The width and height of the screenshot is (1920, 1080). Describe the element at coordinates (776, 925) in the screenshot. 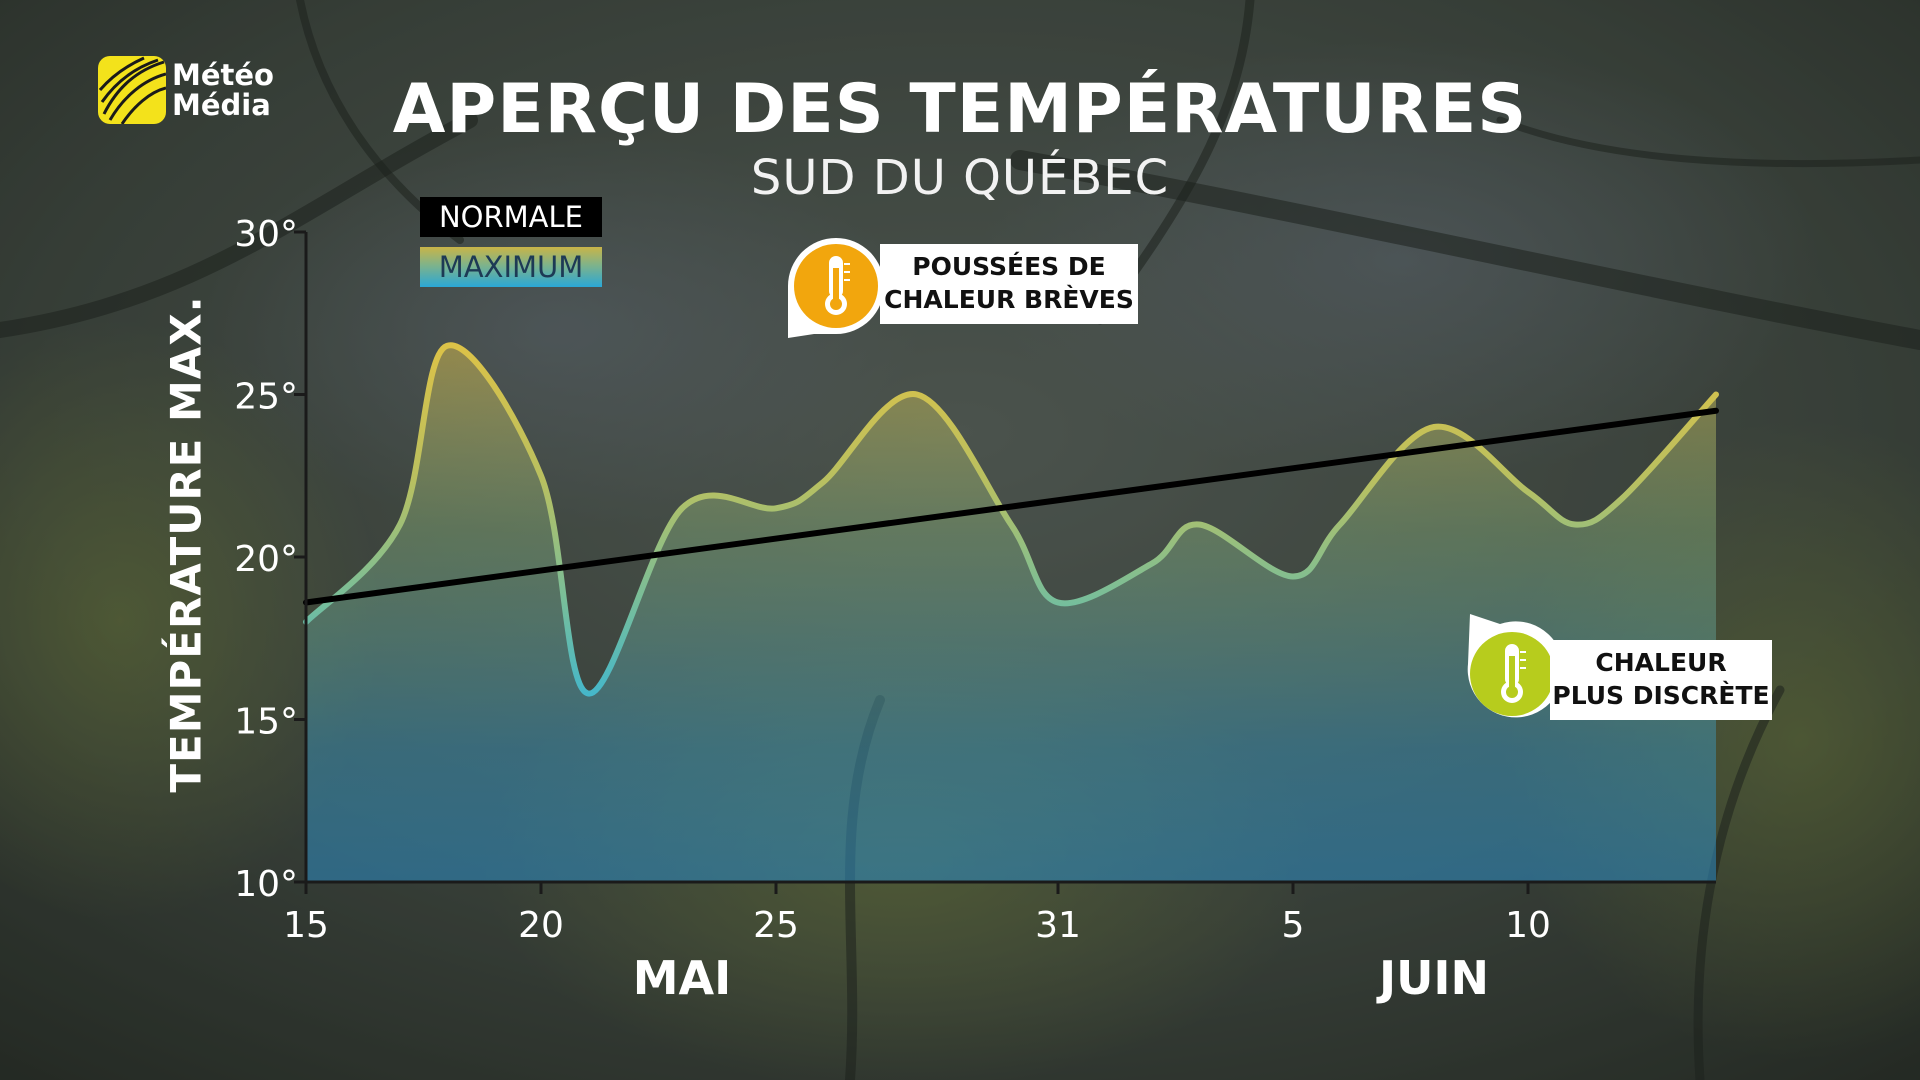

I see `x-tick-label: 25` at that location.